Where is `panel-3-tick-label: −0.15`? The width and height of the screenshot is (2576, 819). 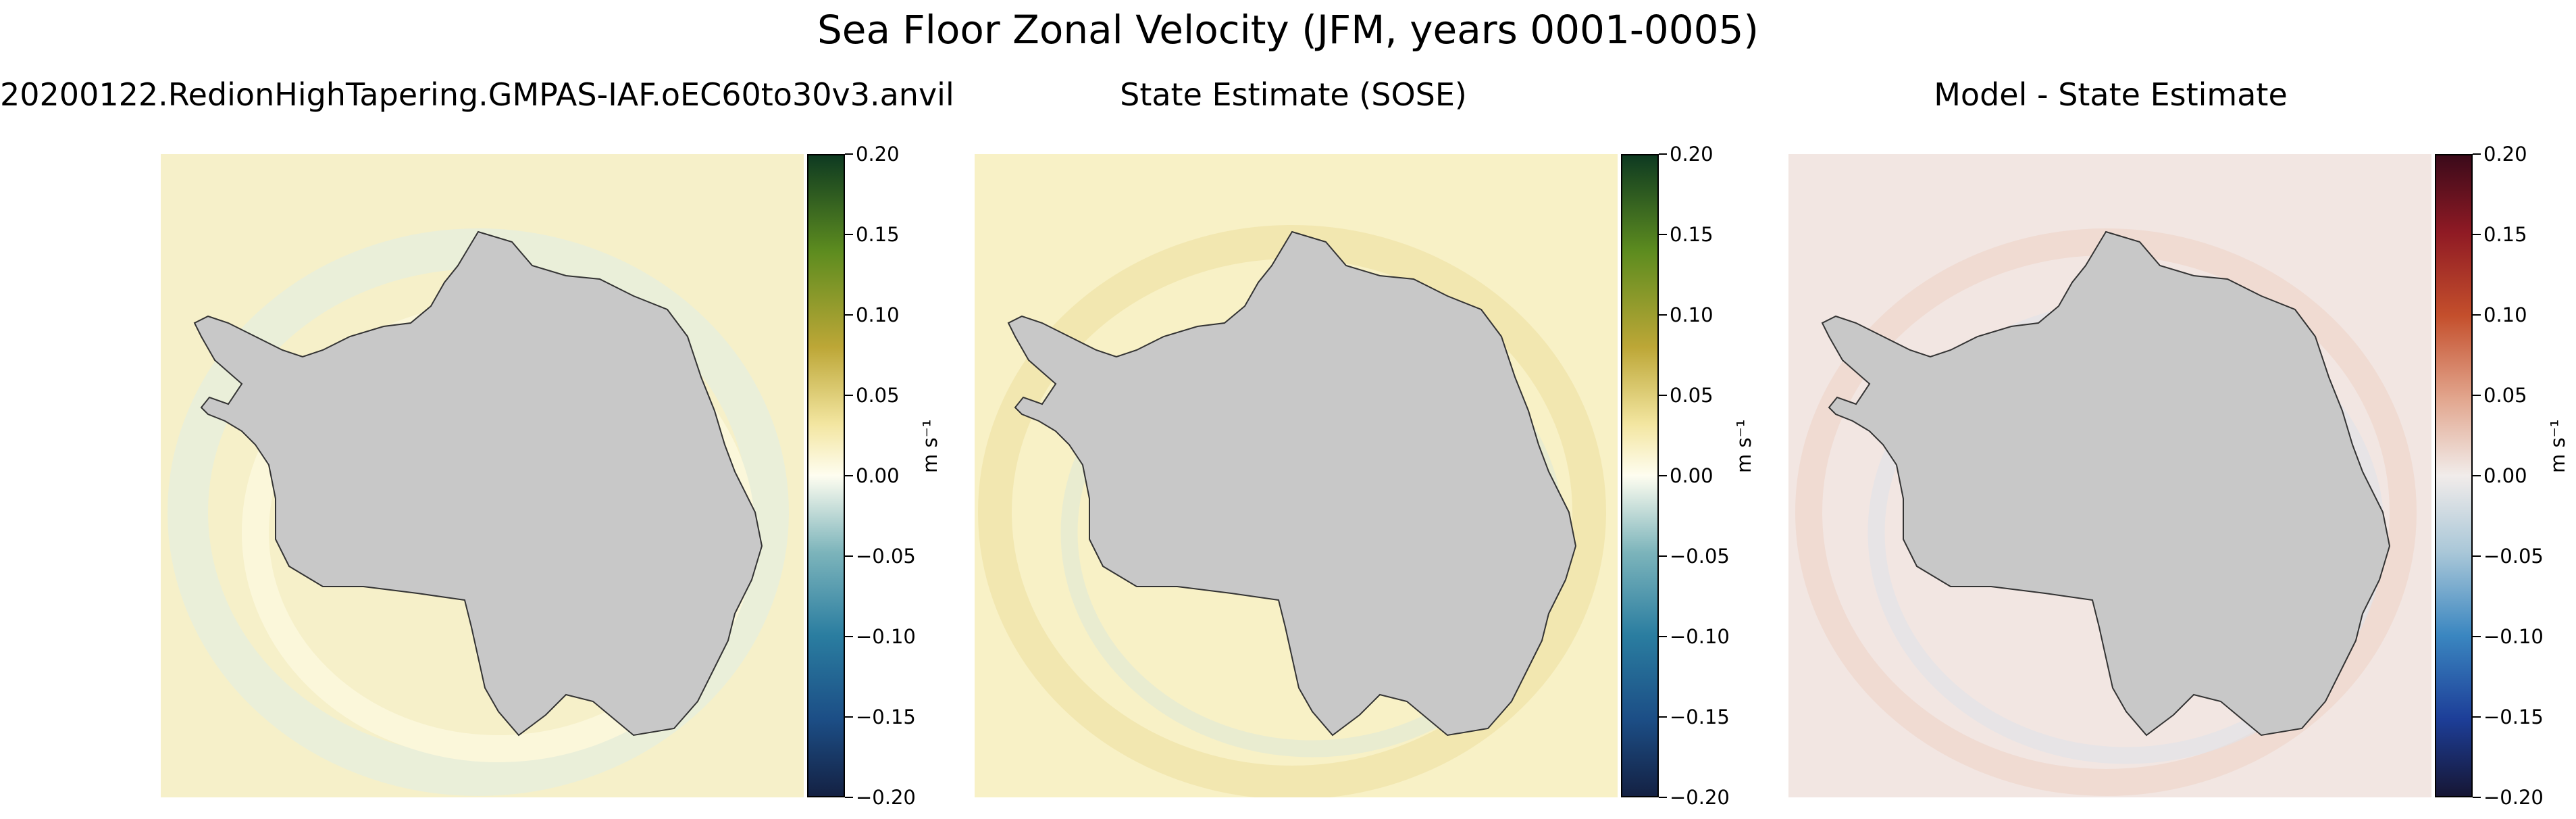
panel-3-tick-label: −0.15 is located at coordinates (2513, 716).